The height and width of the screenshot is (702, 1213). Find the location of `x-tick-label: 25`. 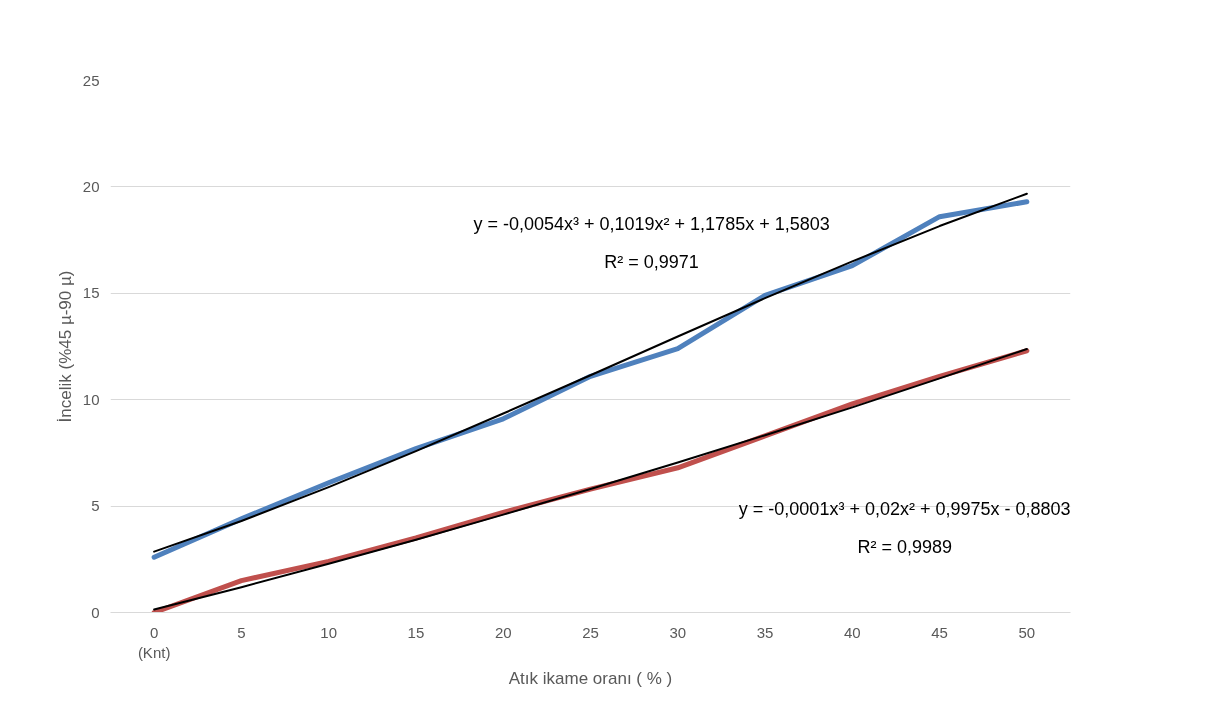

x-tick-label: 25 is located at coordinates (590, 632).